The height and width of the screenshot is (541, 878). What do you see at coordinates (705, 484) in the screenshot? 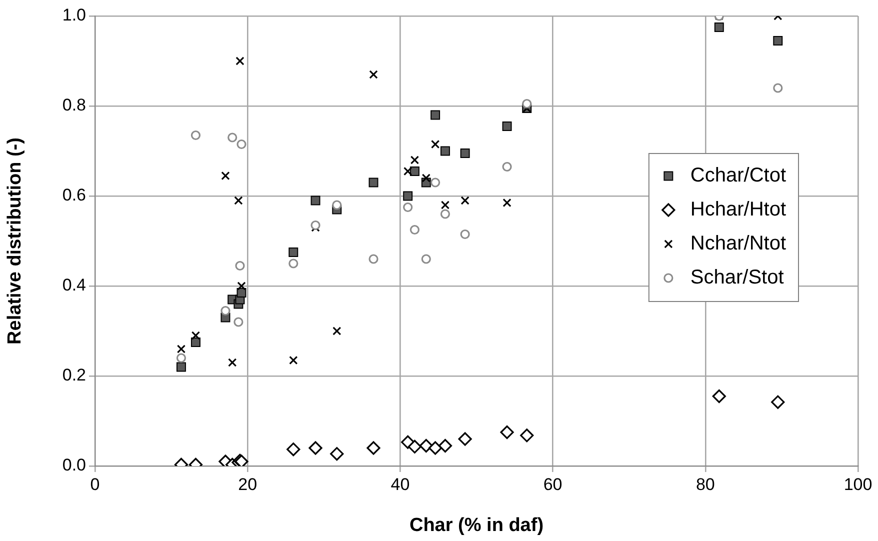
I see `x-tick-label: 80` at bounding box center [705, 484].